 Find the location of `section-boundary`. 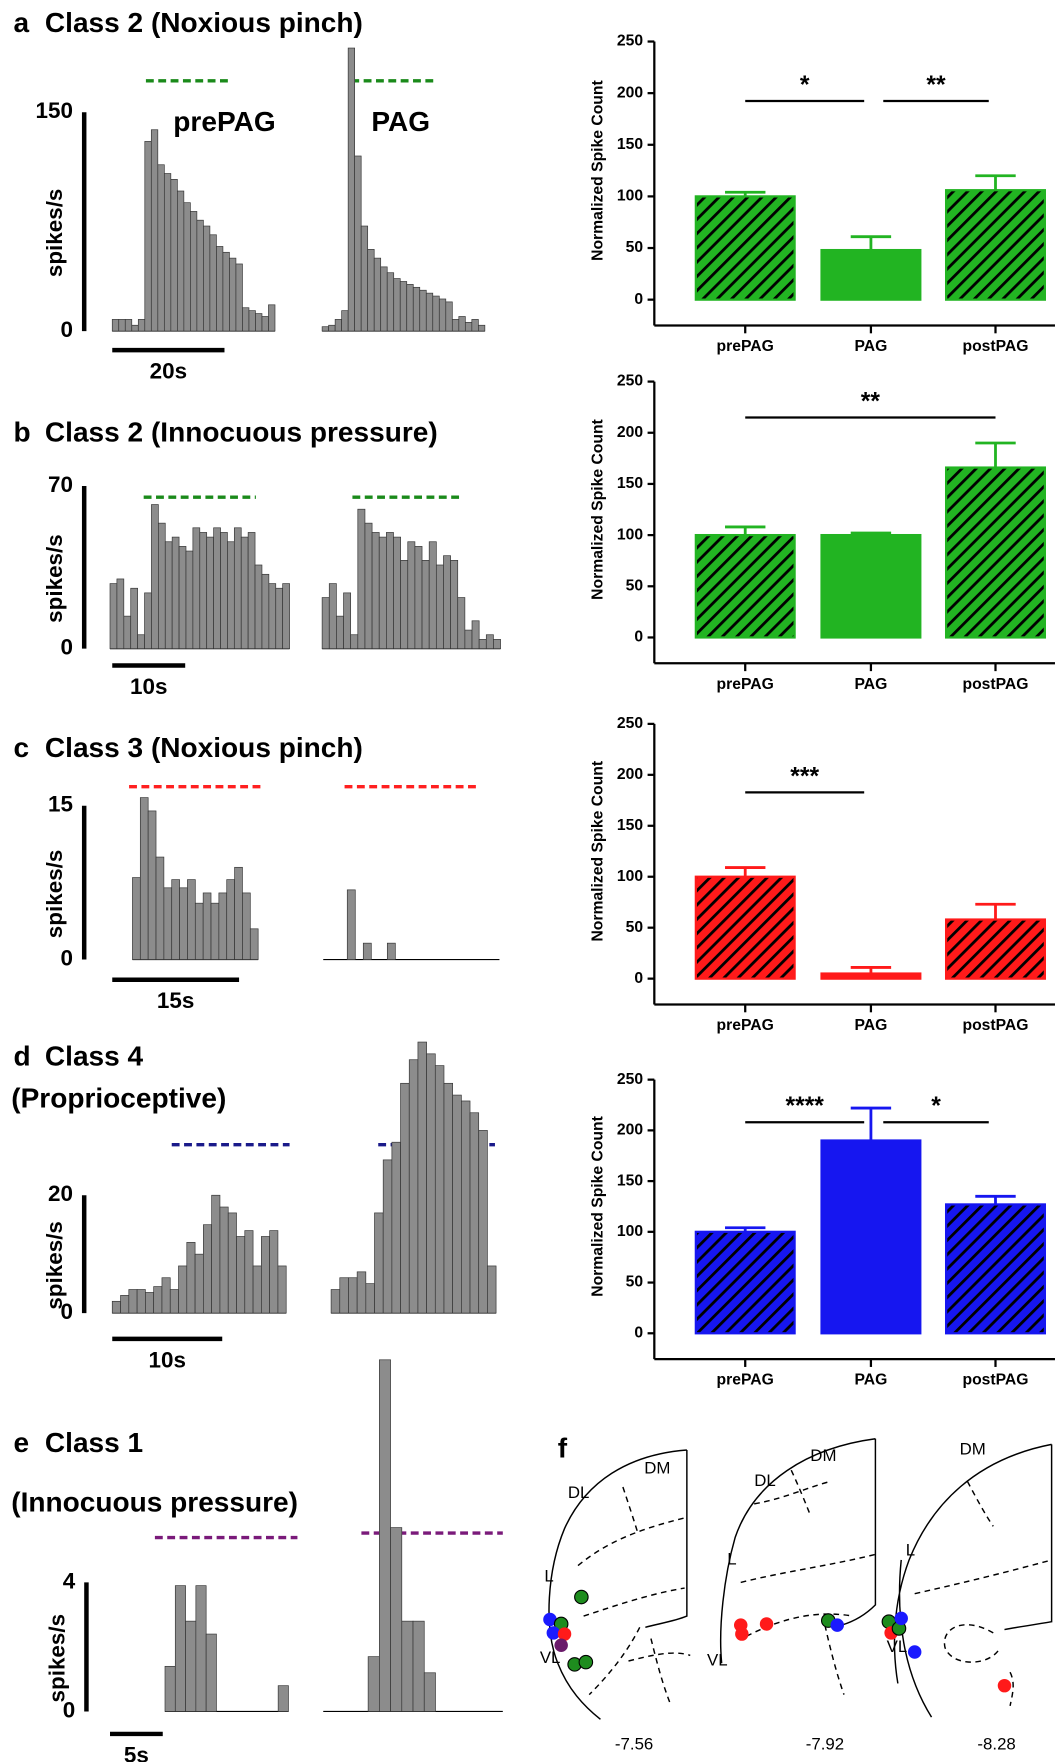

section-boundary is located at coordinates (808, 1582).